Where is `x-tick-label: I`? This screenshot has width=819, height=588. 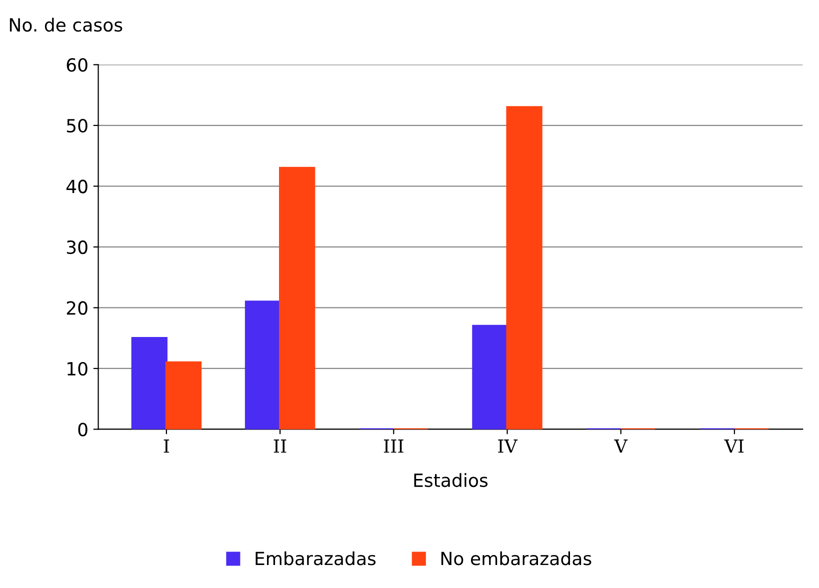 x-tick-label: I is located at coordinates (167, 446).